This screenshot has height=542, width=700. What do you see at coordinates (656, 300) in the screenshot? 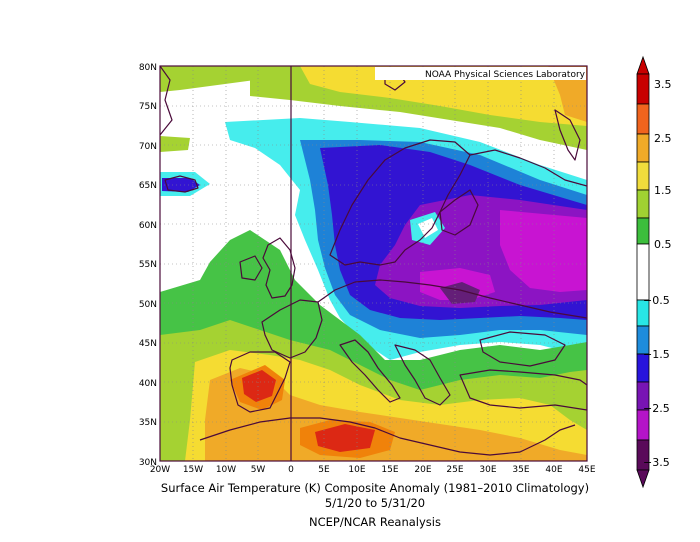
I see `colorbar-label: −0.5` at bounding box center [656, 300].